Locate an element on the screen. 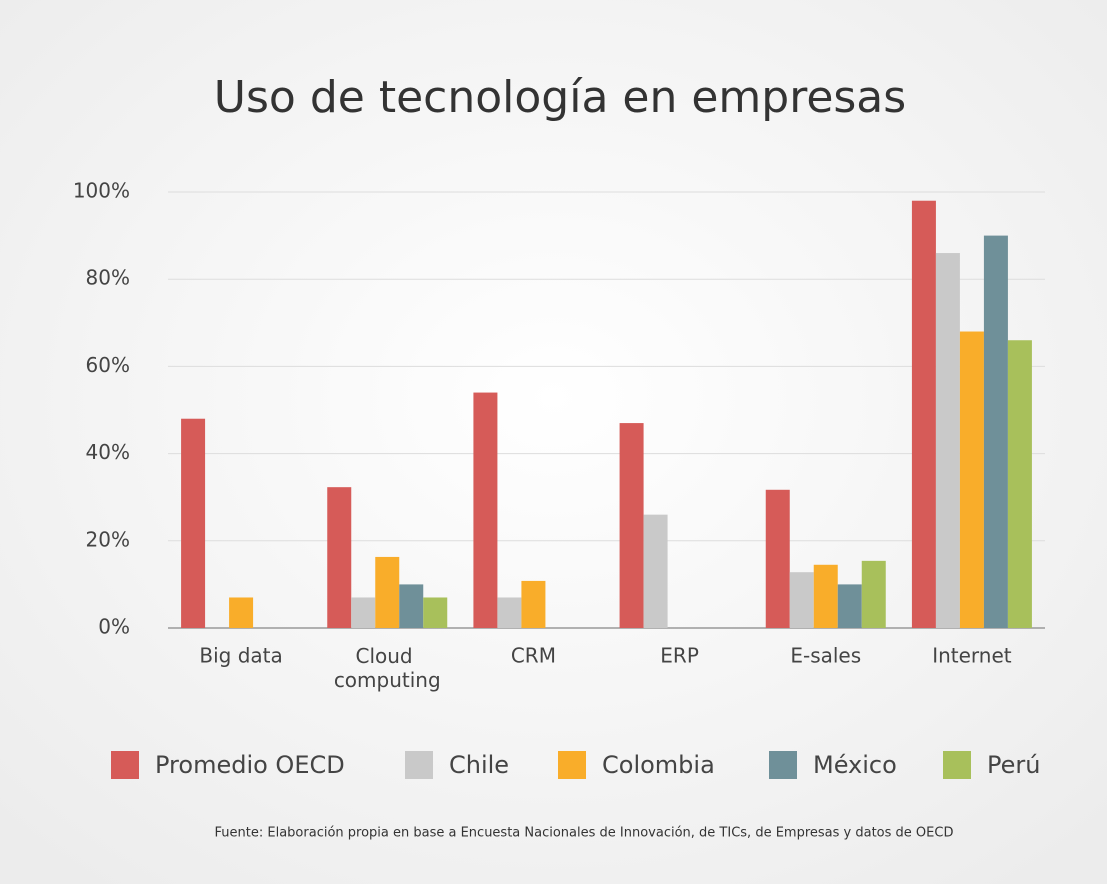  legend-label: Perú is located at coordinates (1013, 765).